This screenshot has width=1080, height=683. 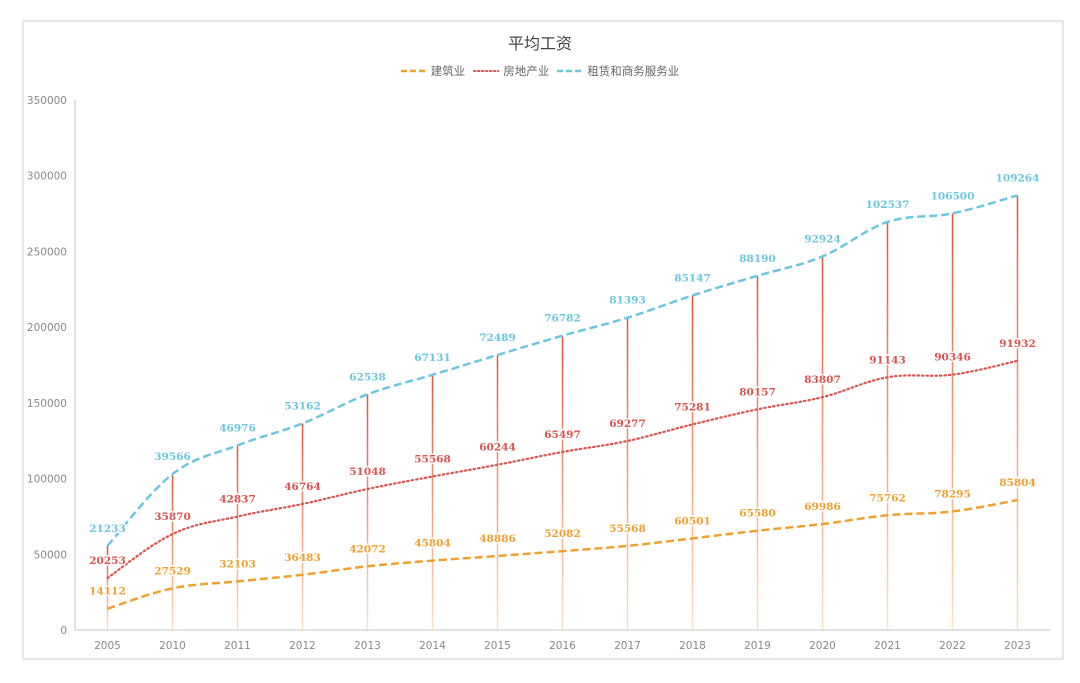 What do you see at coordinates (237, 564) in the screenshot?
I see `data-label: 32103` at bounding box center [237, 564].